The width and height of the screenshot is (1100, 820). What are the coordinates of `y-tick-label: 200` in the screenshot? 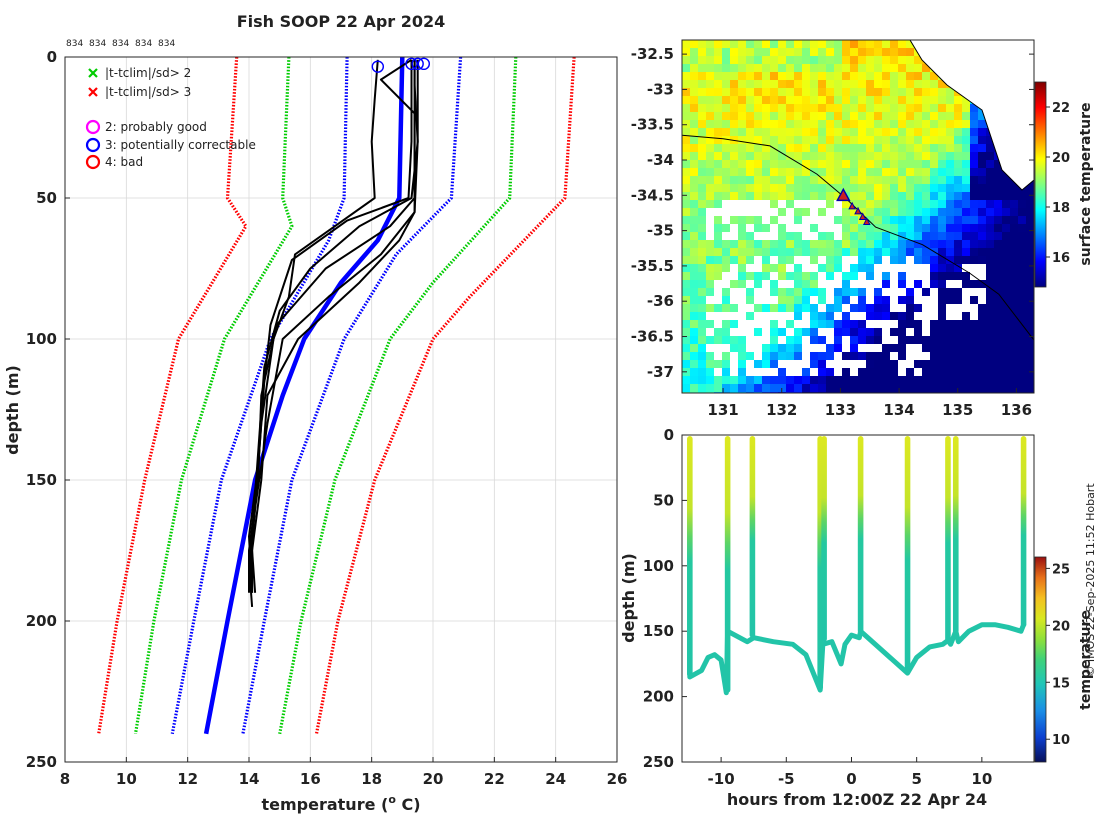 It's located at (41, 621).